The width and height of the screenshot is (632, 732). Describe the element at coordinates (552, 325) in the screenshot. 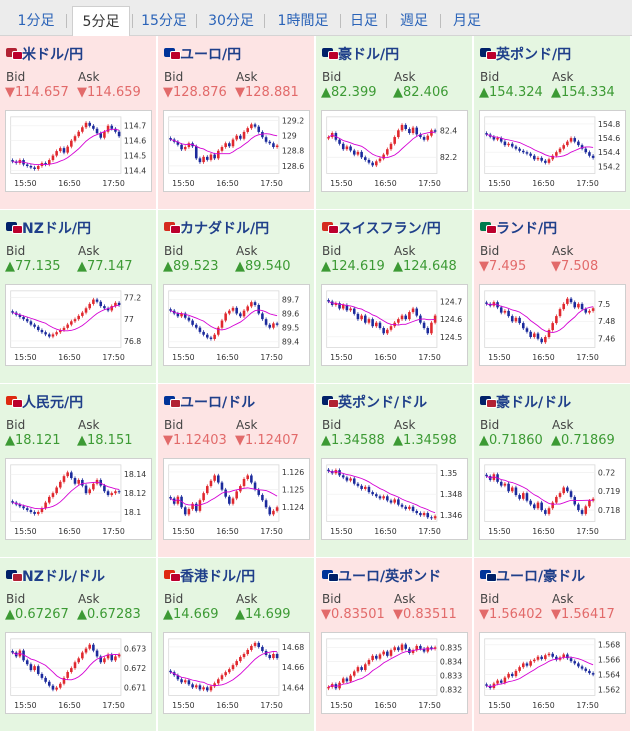

I see `mini-candlestick-chart: 7.5 7.48 7.46 15:50 16:50 17:50` at that location.